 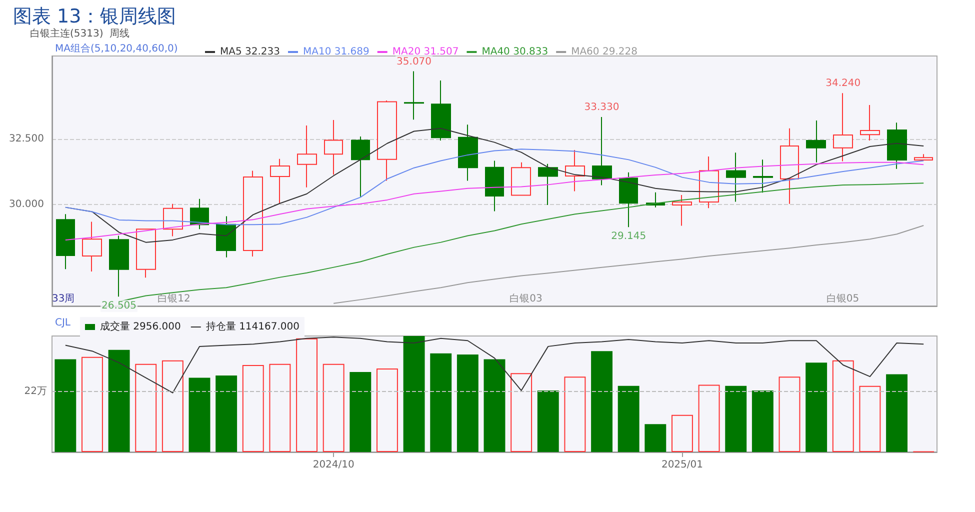 I want to click on annotation: 白银03, so click(x=526, y=298).